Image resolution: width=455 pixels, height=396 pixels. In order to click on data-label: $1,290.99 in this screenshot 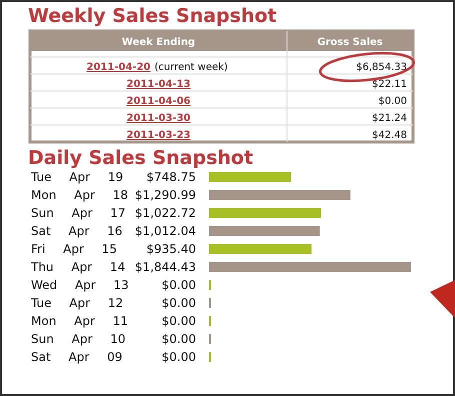, I will do `click(165, 195)`.